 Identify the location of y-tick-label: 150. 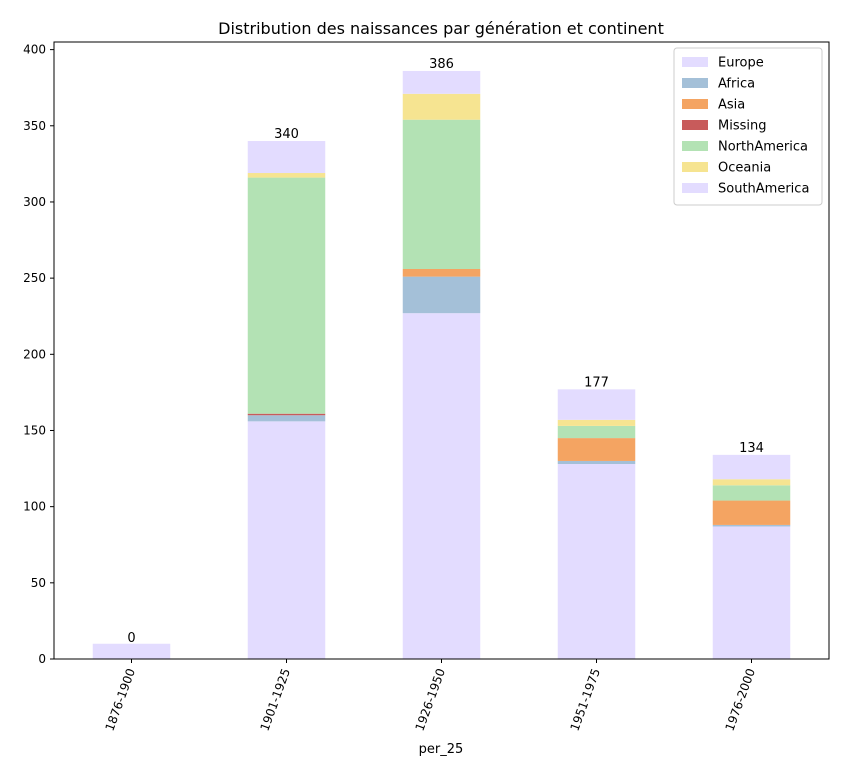
(34, 430).